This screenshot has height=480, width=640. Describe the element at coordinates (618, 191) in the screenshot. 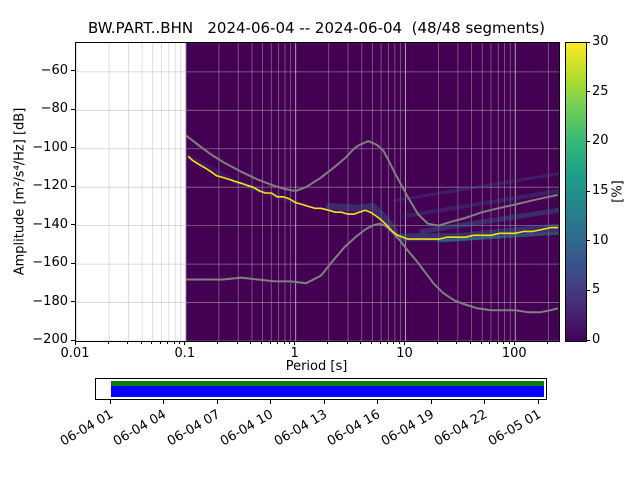

I see `colorbar-label: [%]` at that location.